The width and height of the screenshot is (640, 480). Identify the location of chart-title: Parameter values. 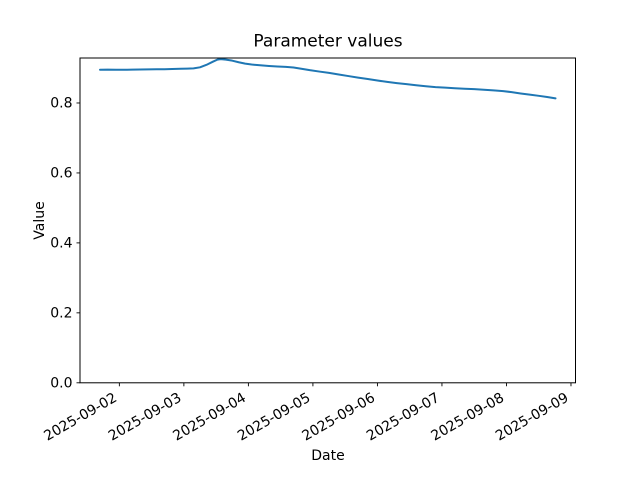
(327, 42).